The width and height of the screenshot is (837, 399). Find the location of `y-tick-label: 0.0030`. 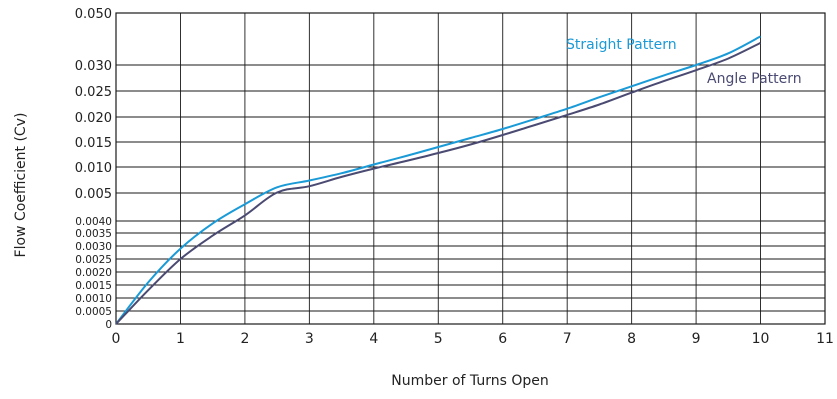

y-tick-label: 0.0030 is located at coordinates (93, 247).